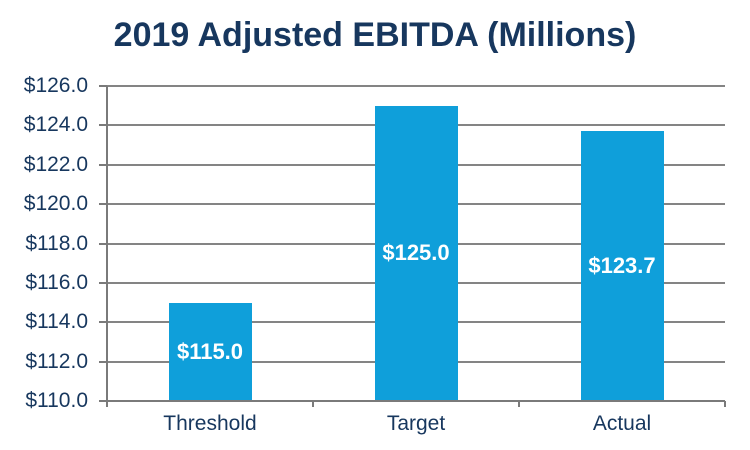 This screenshot has height=450, width=750. What do you see at coordinates (622, 423) in the screenshot?
I see `x-axis-category-label: Actual` at bounding box center [622, 423].